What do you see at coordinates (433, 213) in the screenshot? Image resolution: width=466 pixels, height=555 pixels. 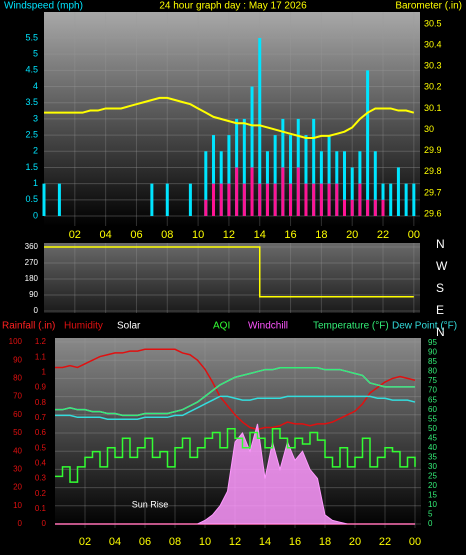 I see `y-tick-label: 29.6` at bounding box center [433, 213].